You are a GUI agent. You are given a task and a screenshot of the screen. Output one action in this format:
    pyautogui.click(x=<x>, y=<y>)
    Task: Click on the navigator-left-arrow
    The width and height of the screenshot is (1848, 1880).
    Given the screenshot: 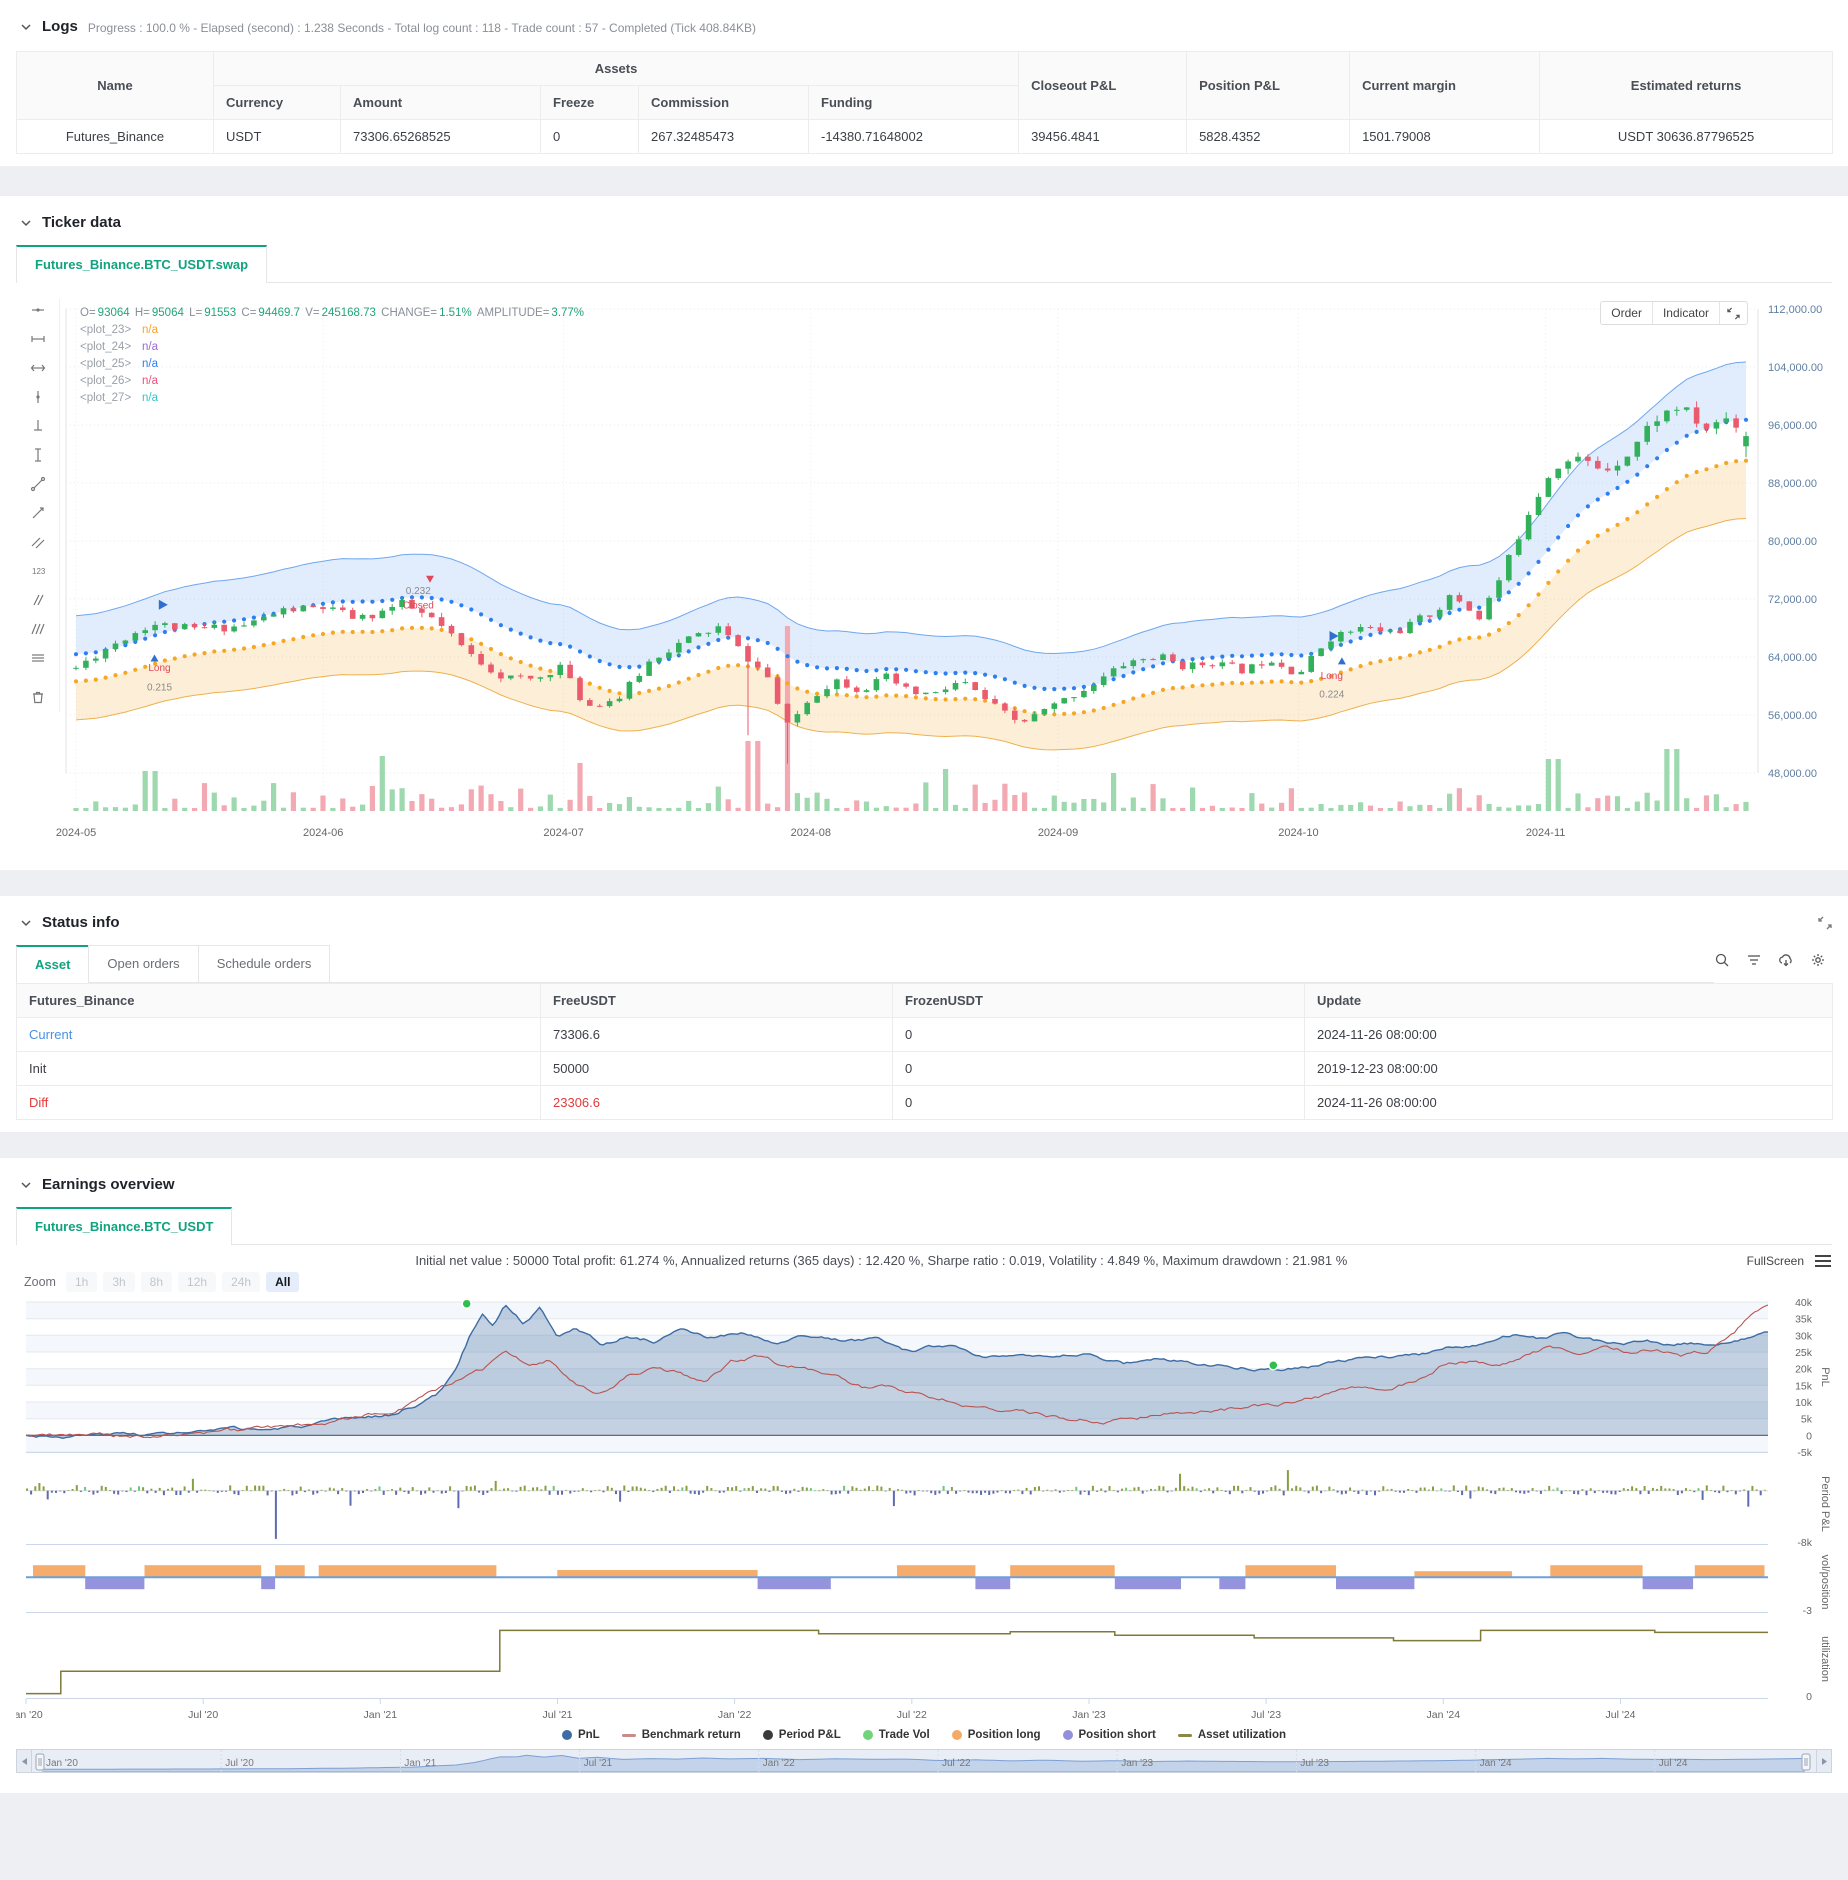 What is the action you would take?
    pyautogui.click(x=24, y=1761)
    